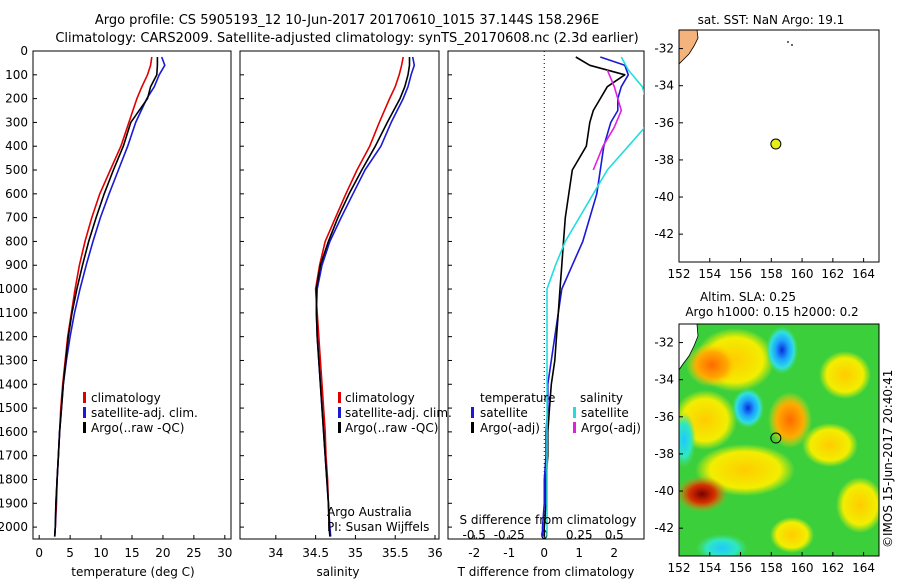 The image size is (900, 580). What do you see at coordinates (14, 456) in the screenshot?
I see `depth-tick-label: 1700` at bounding box center [14, 456].